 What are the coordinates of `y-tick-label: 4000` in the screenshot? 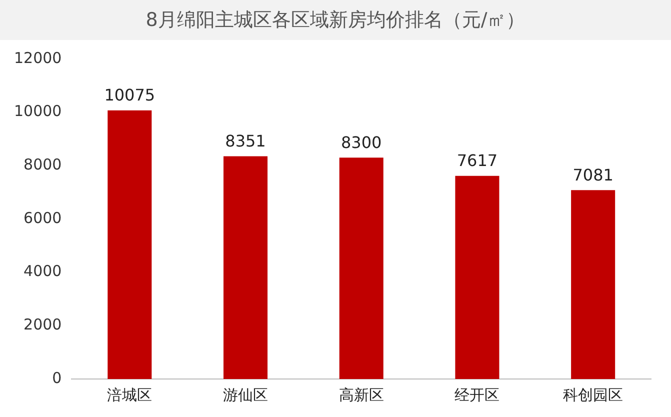 It's located at (43, 271).